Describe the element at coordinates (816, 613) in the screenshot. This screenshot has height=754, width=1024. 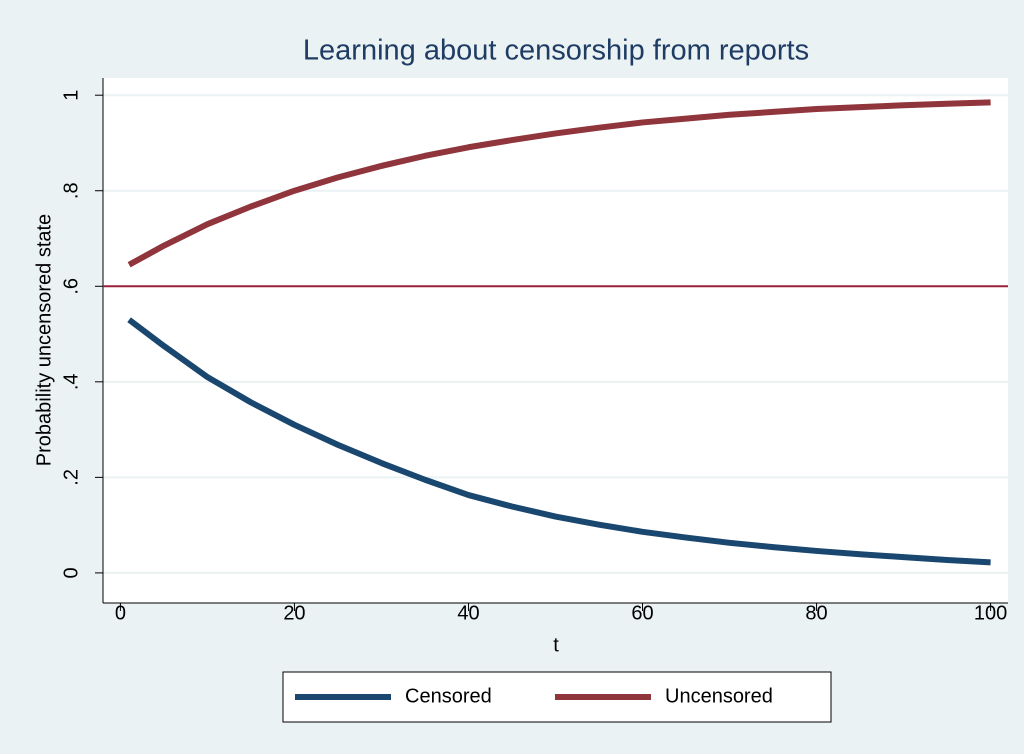
I see `x-tick-label: 80` at that location.